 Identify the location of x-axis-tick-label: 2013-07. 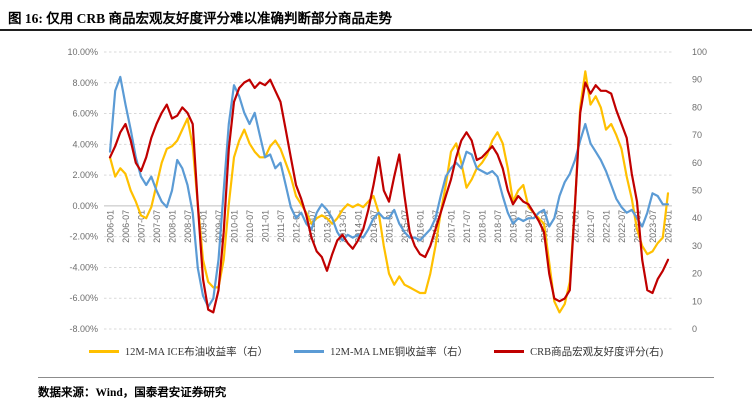
(343, 226).